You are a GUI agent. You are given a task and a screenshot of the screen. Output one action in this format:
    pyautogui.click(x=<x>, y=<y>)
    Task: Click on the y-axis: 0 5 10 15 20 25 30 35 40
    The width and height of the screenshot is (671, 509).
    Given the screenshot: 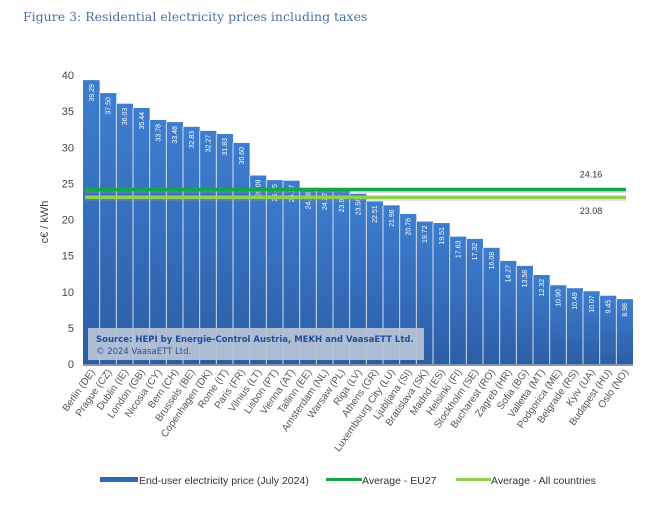 What is the action you would take?
    pyautogui.click(x=68, y=220)
    